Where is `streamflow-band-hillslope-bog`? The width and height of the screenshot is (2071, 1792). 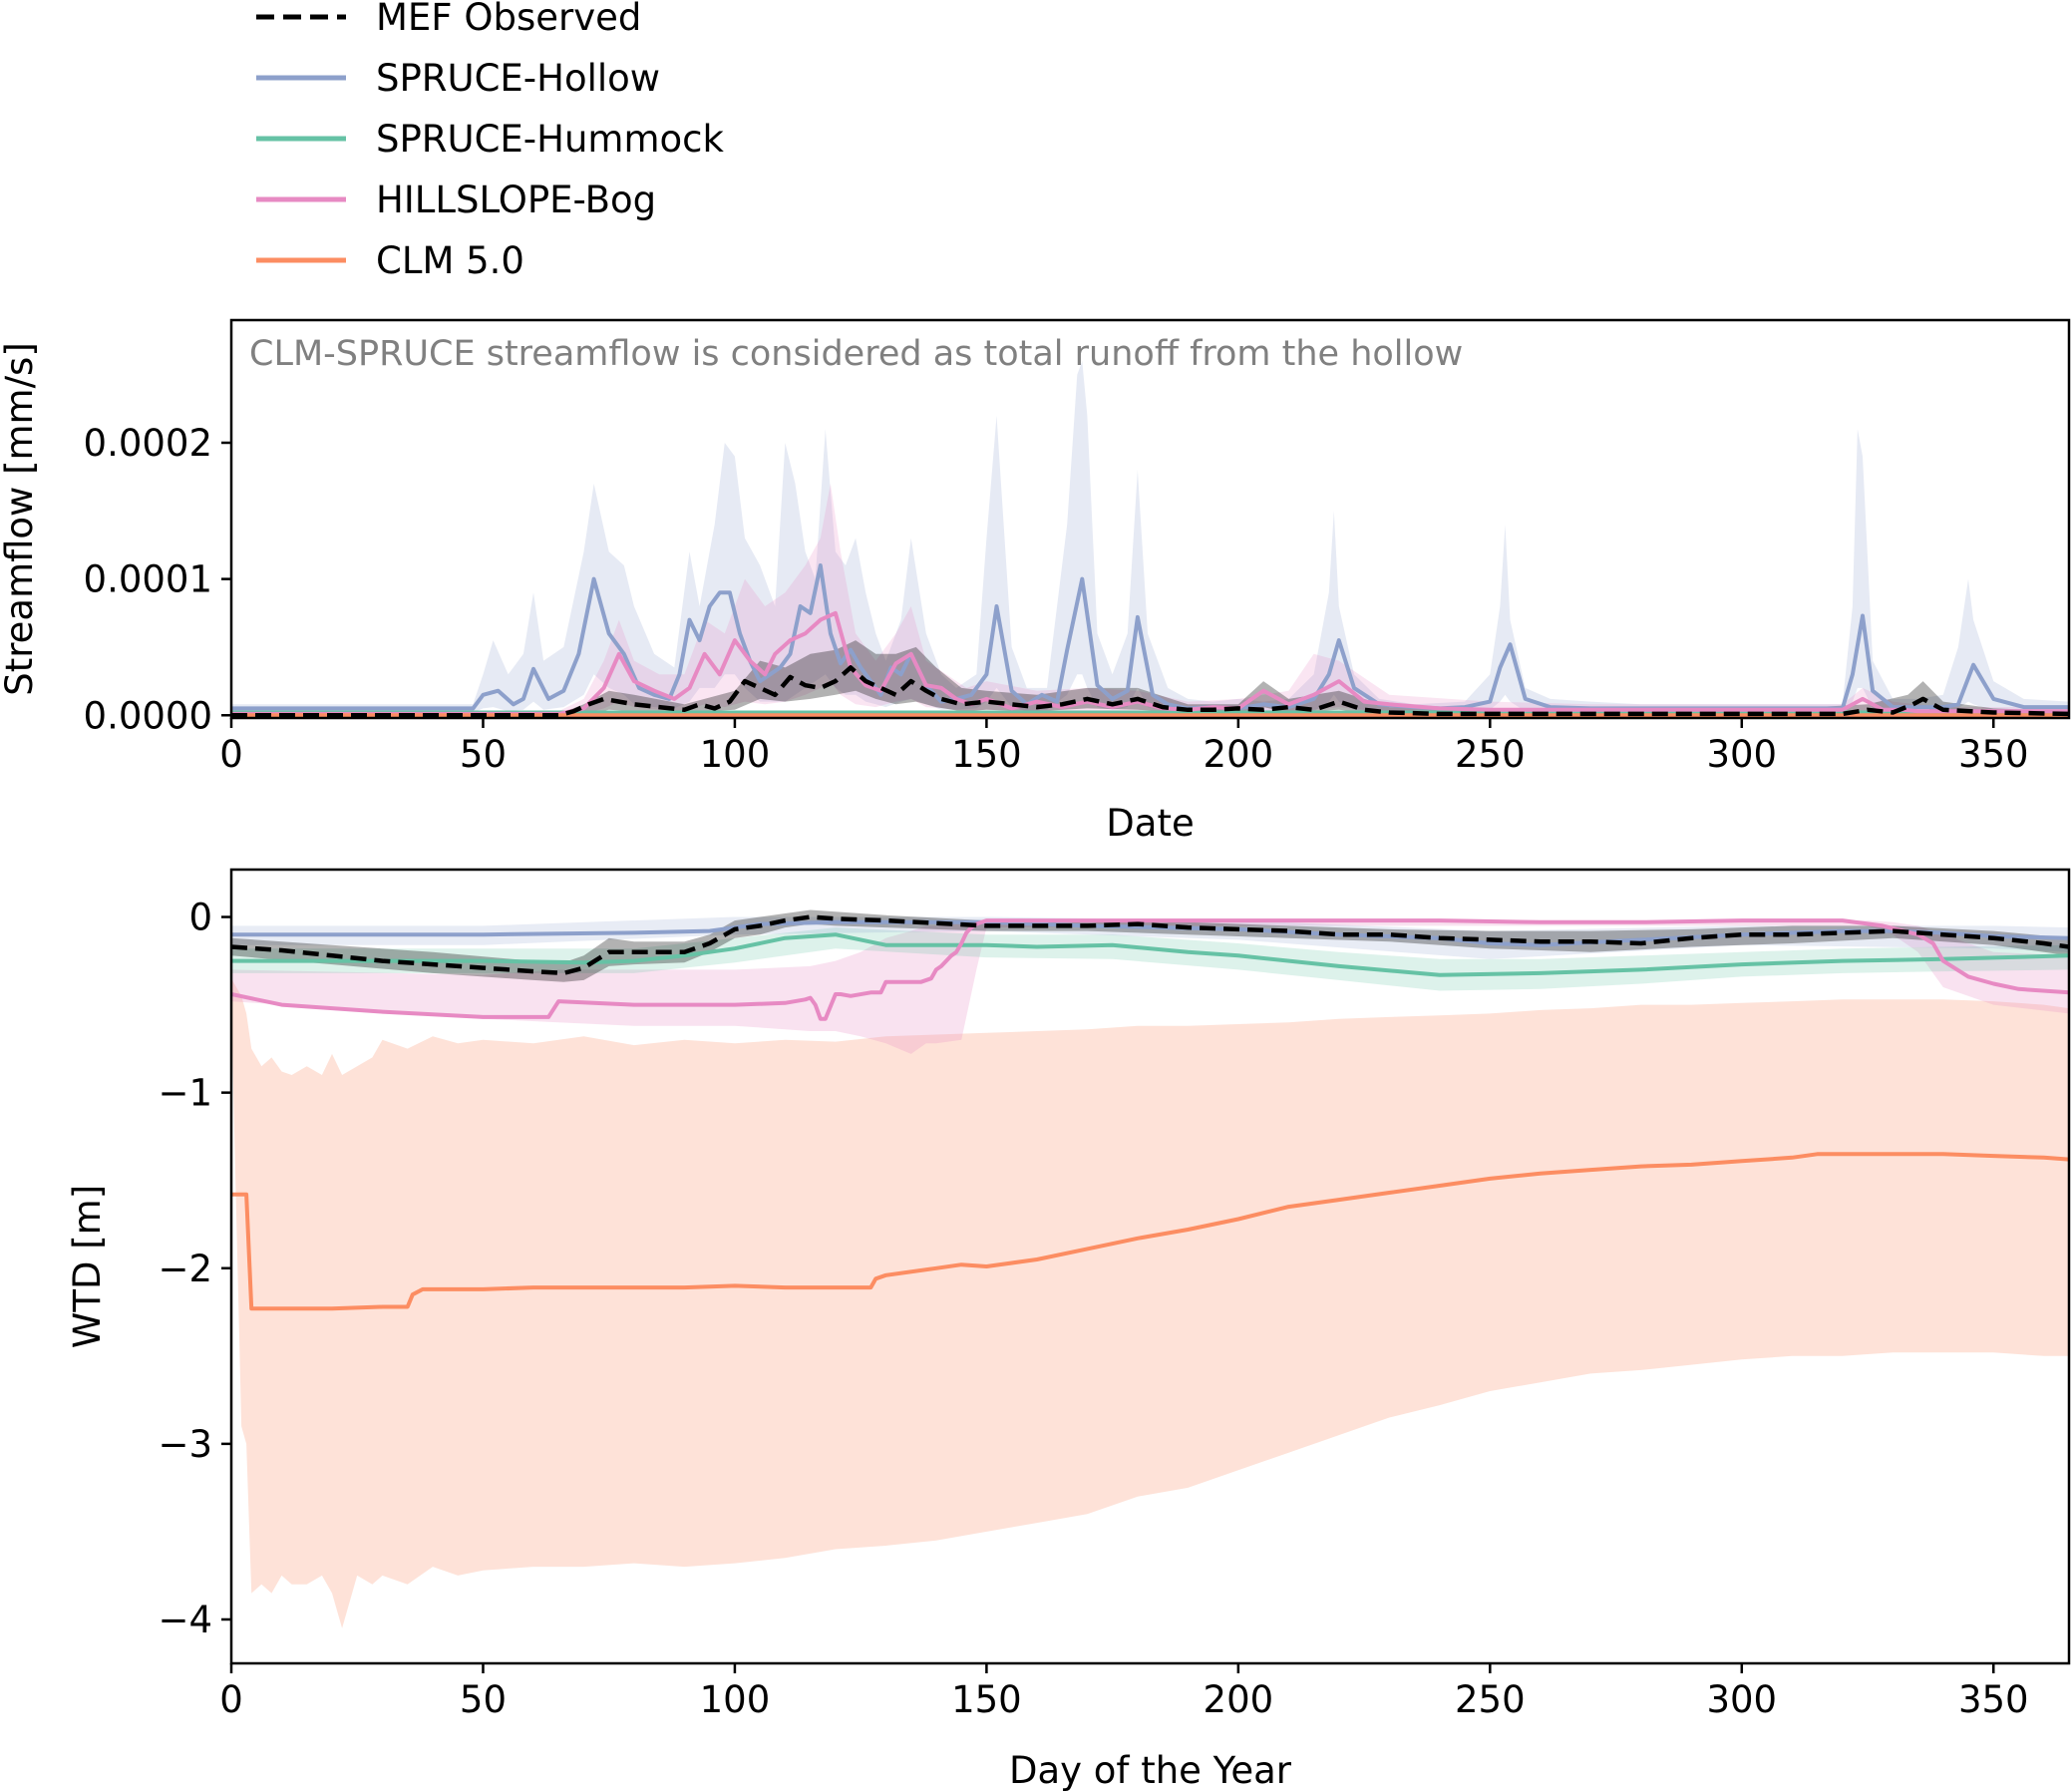
streamflow-band-hillslope-bog is located at coordinates (1150, 600).